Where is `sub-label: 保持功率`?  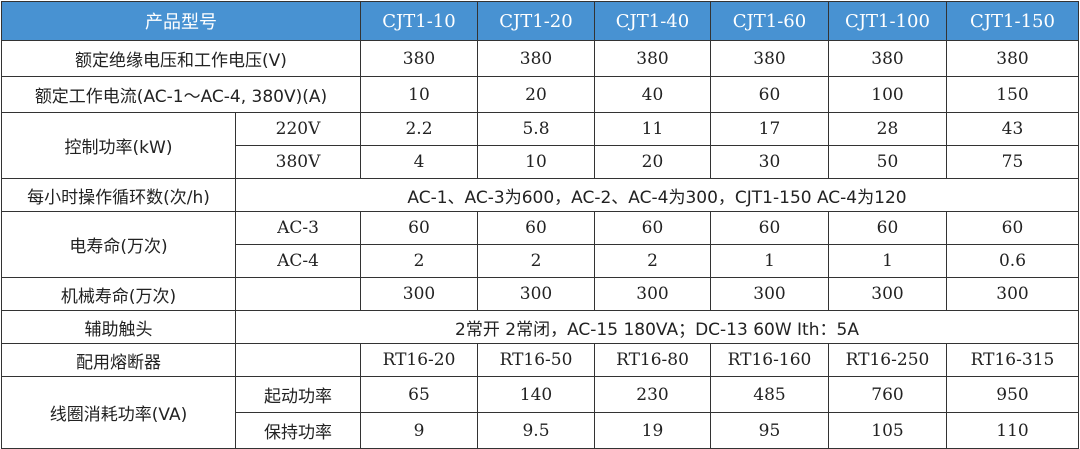 sub-label: 保持功率 is located at coordinates (298, 430).